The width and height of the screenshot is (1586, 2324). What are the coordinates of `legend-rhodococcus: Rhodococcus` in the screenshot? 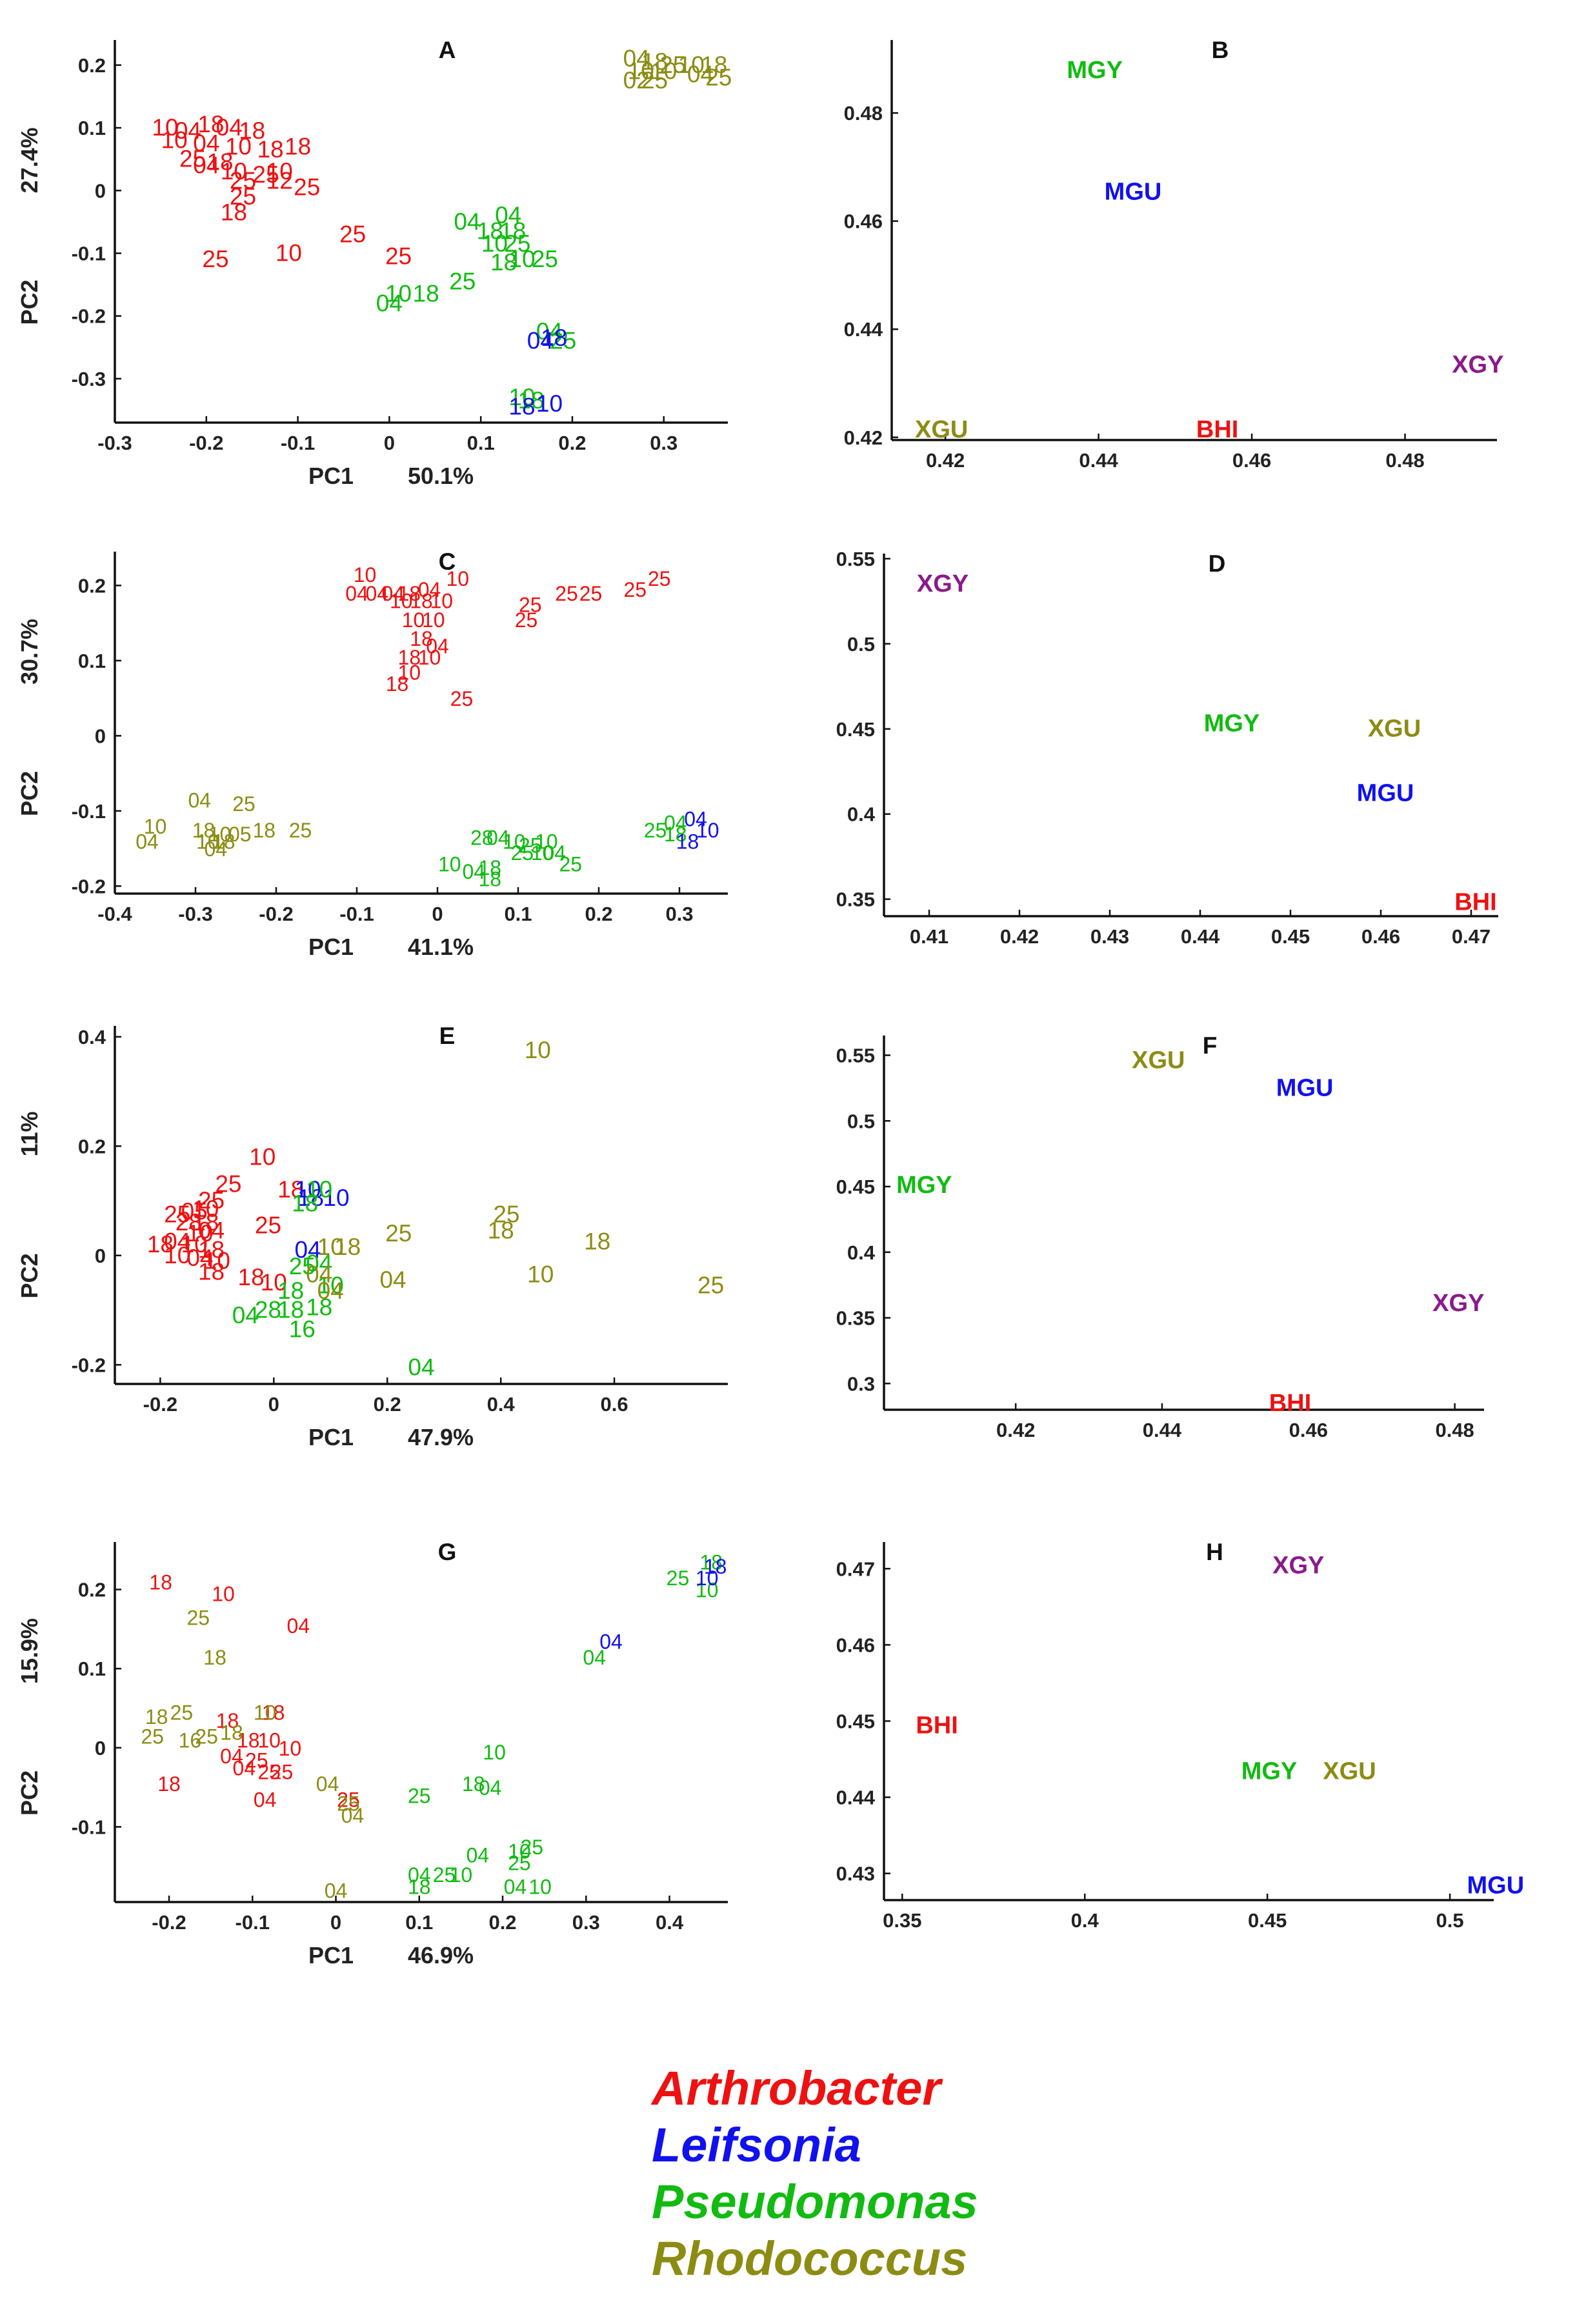 It's located at (809, 2258).